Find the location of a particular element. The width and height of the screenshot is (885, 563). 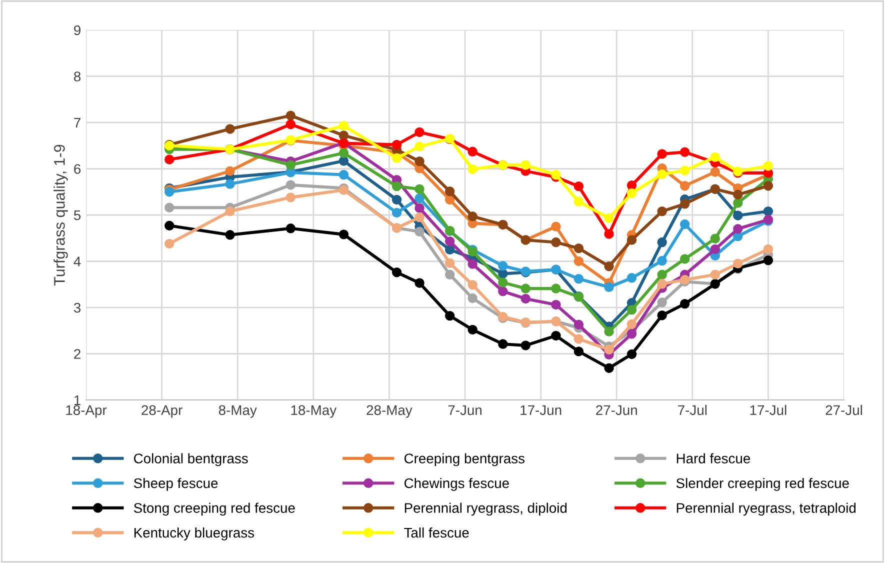

y-tick-label: 9 is located at coordinates (77, 30).